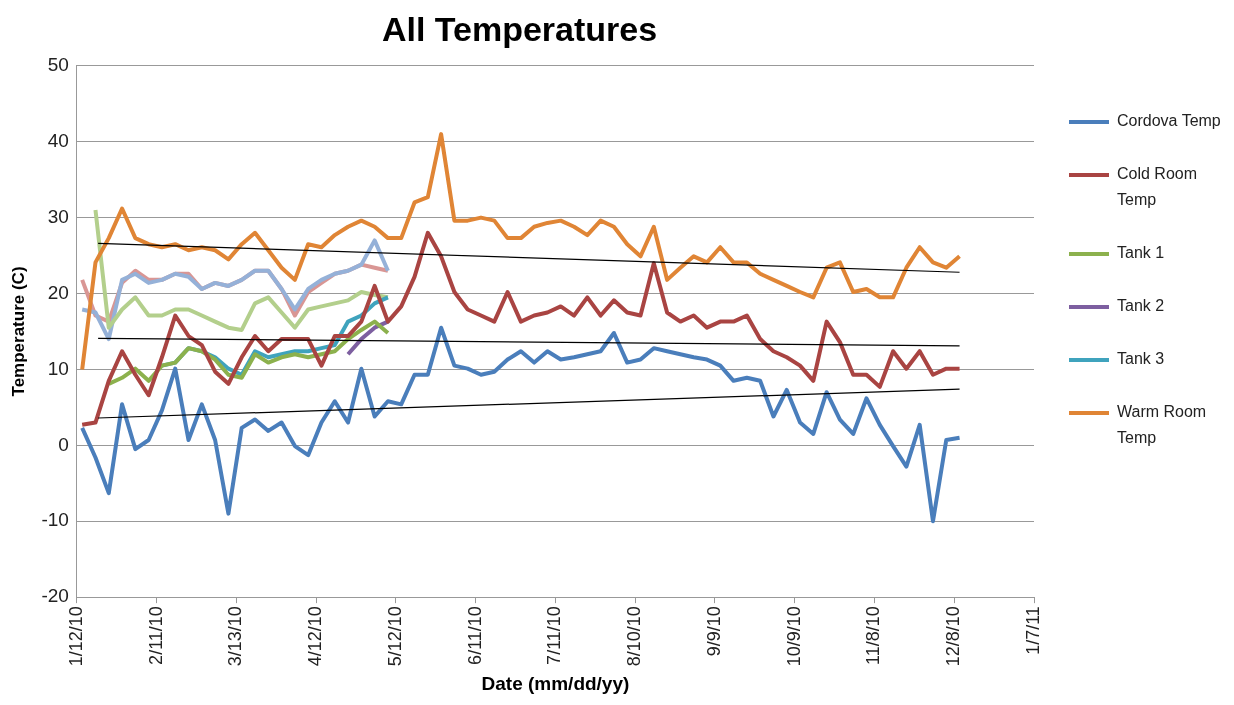  I want to click on y-tick-label: 20, so click(58, 292).